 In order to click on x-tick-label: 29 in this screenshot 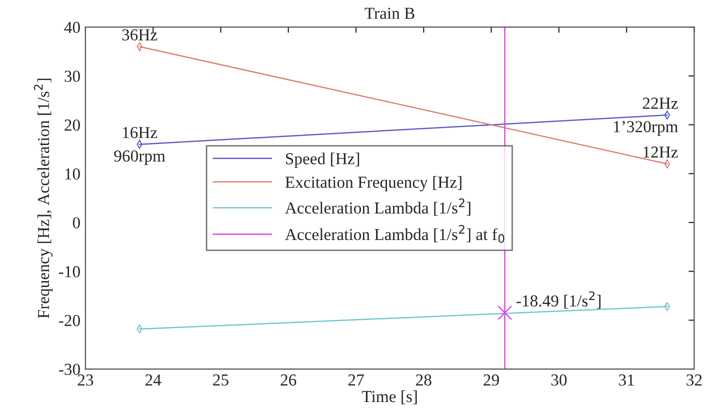, I will do `click(491, 380)`.